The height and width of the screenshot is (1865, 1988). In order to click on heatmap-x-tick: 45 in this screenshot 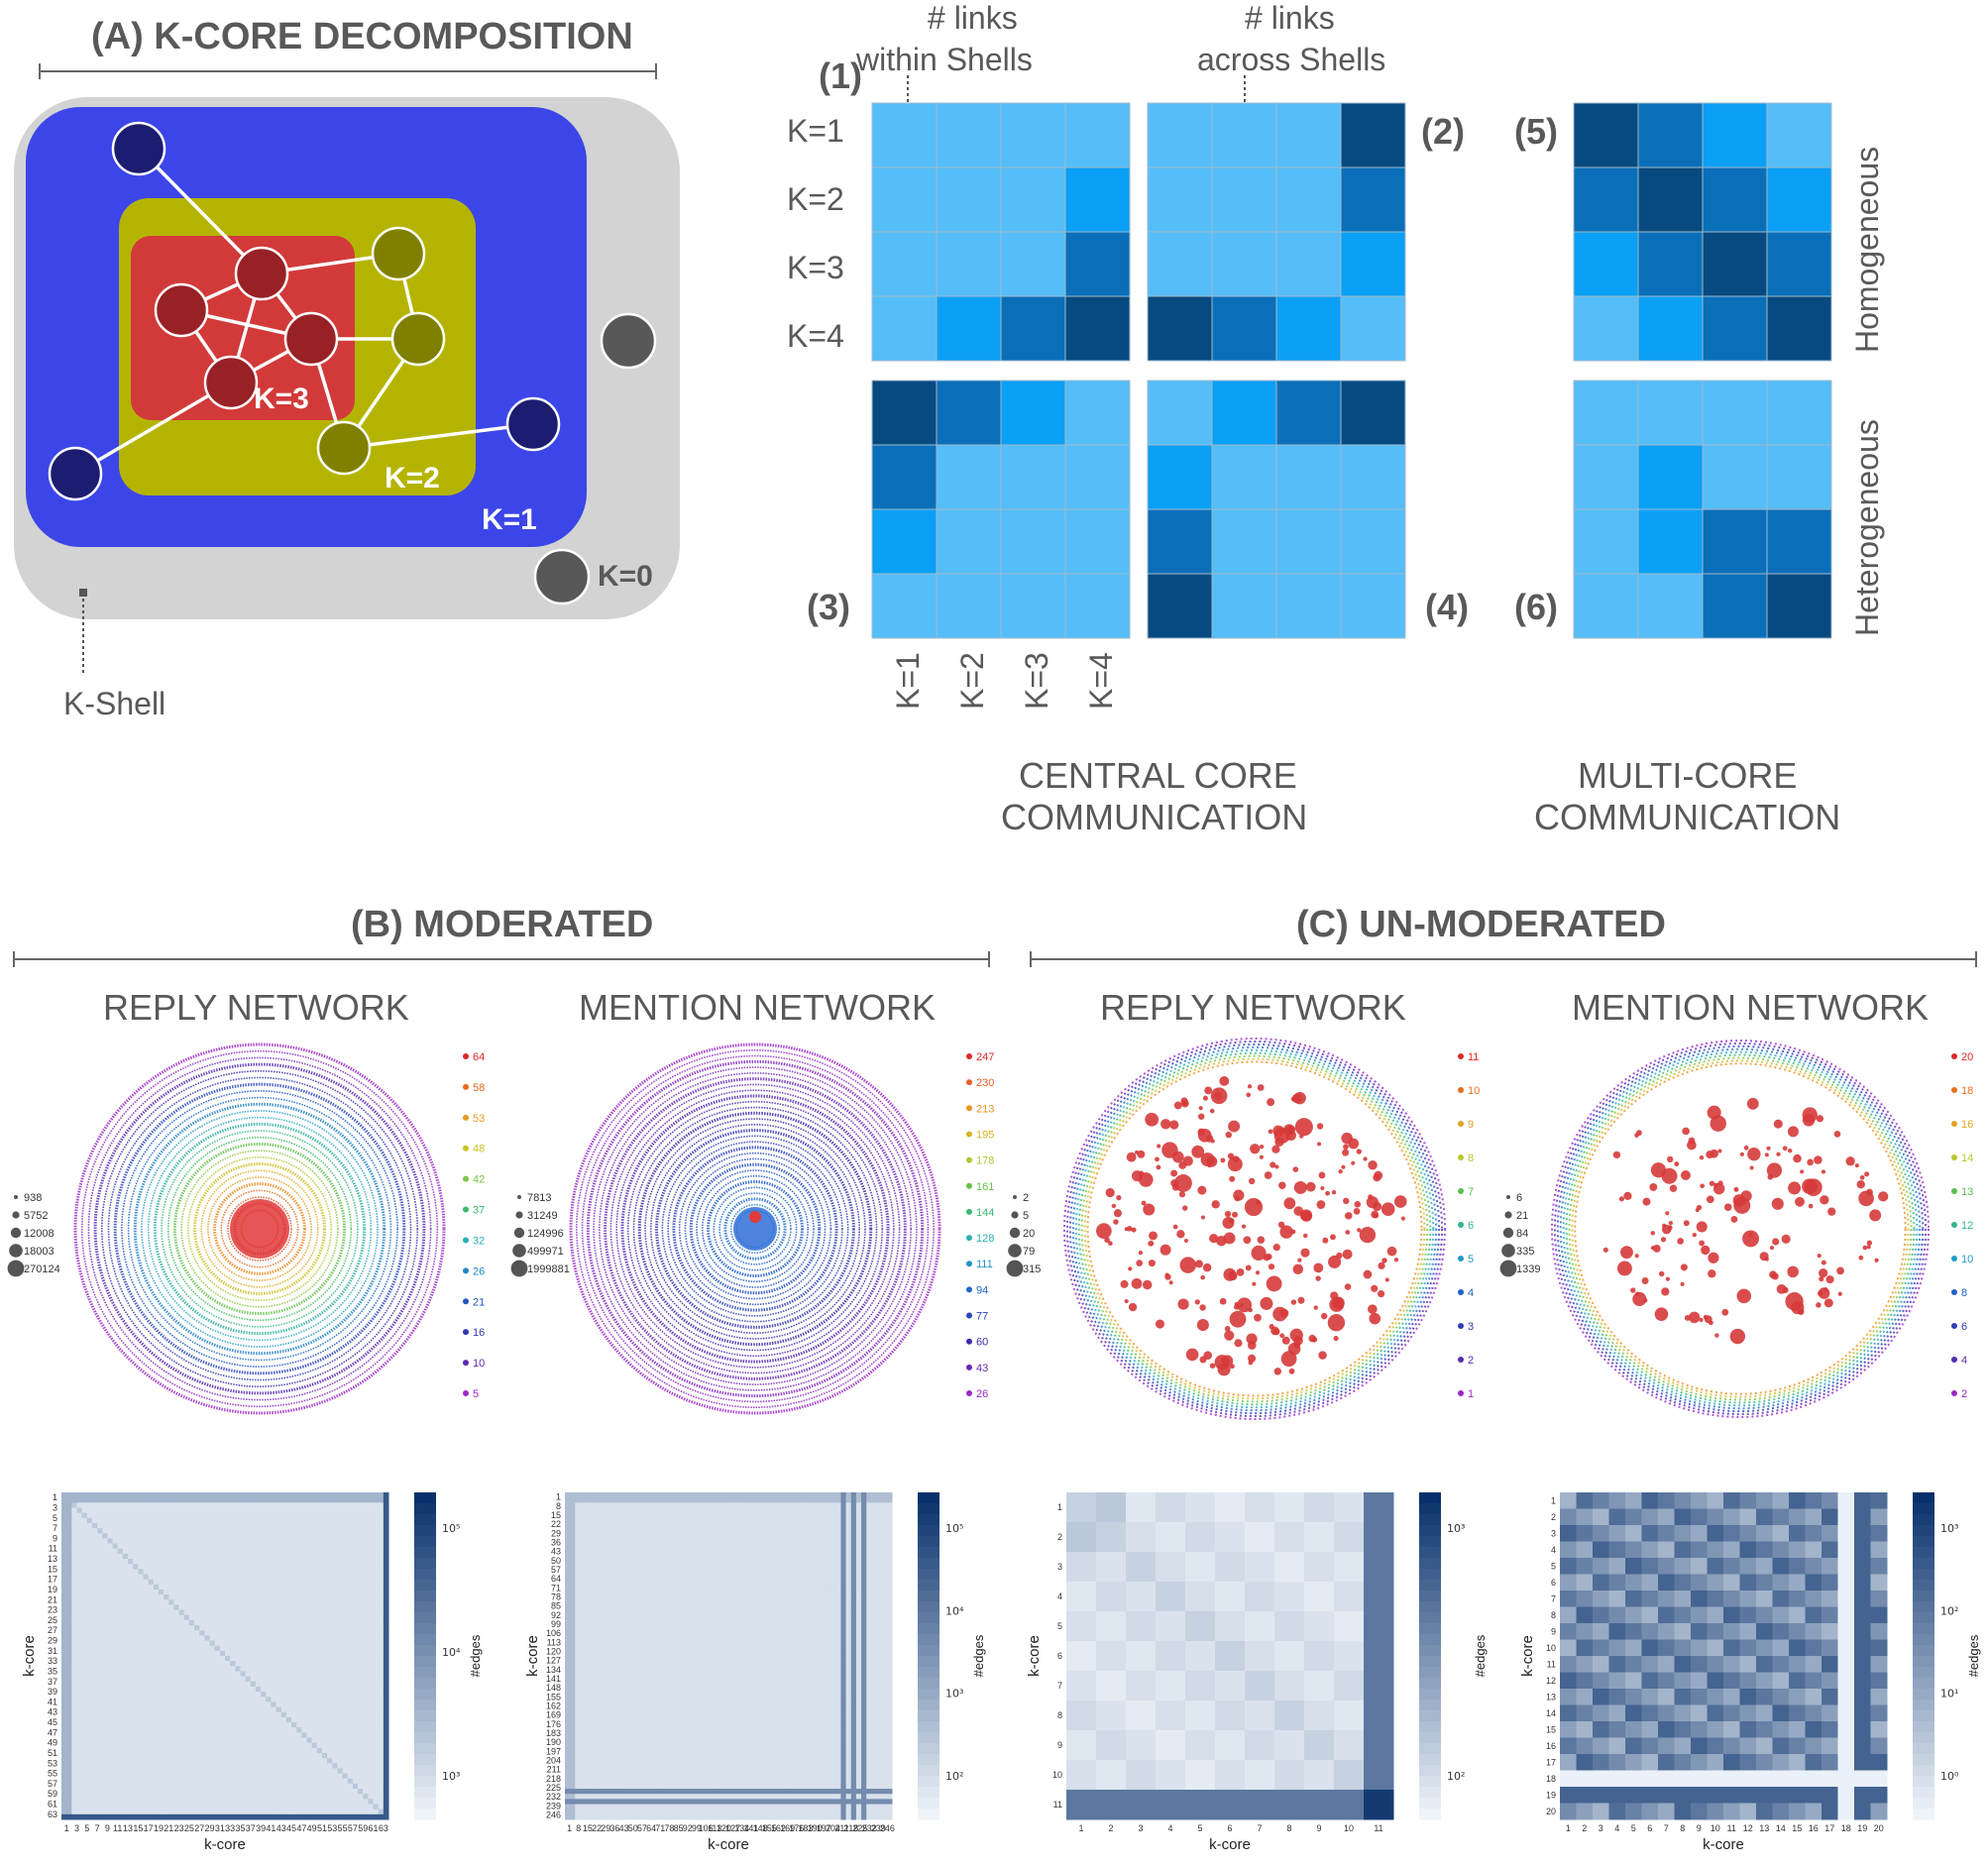, I will do `click(291, 1828)`.